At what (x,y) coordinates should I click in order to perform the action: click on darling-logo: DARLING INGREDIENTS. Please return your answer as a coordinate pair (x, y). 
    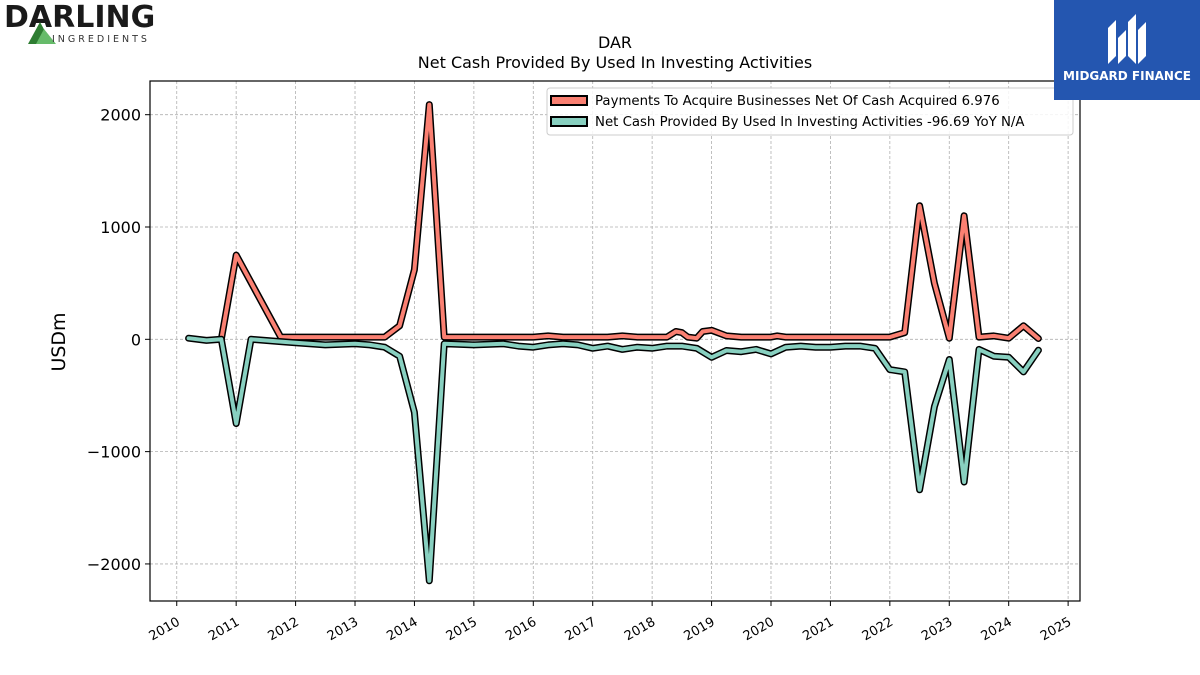
    Looking at the image, I should click on (89, 24).